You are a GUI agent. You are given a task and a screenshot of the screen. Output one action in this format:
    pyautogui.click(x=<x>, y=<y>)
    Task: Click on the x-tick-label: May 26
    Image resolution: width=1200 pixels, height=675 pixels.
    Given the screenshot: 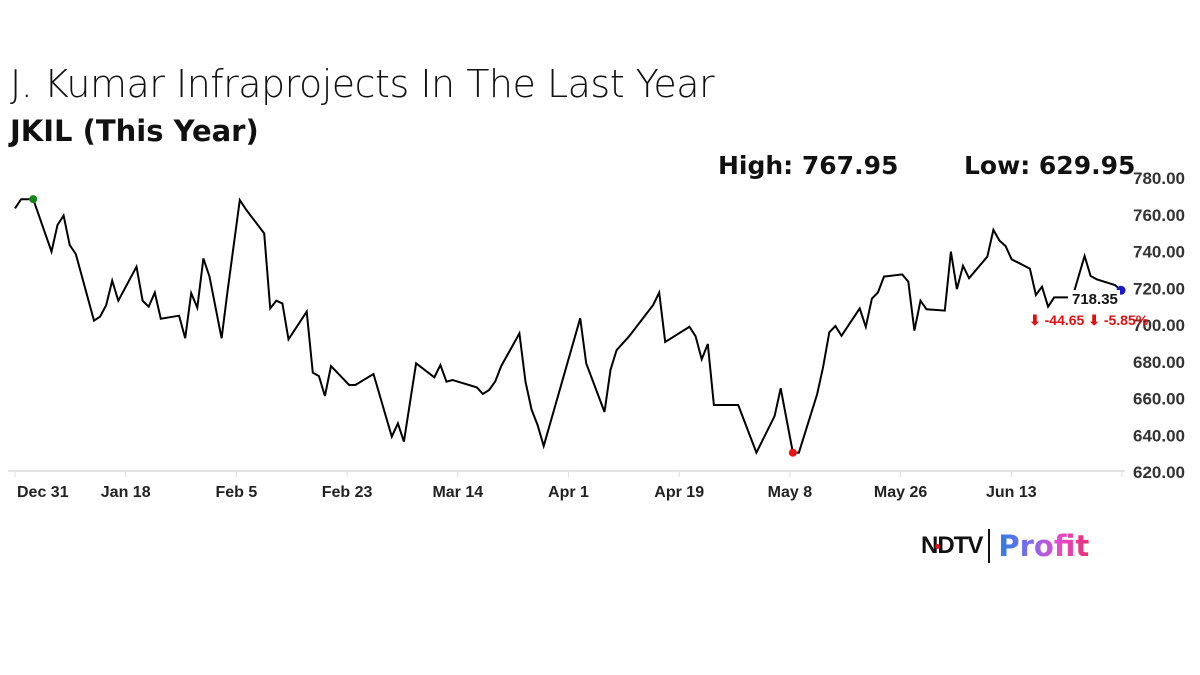 What is the action you would take?
    pyautogui.click(x=900, y=492)
    